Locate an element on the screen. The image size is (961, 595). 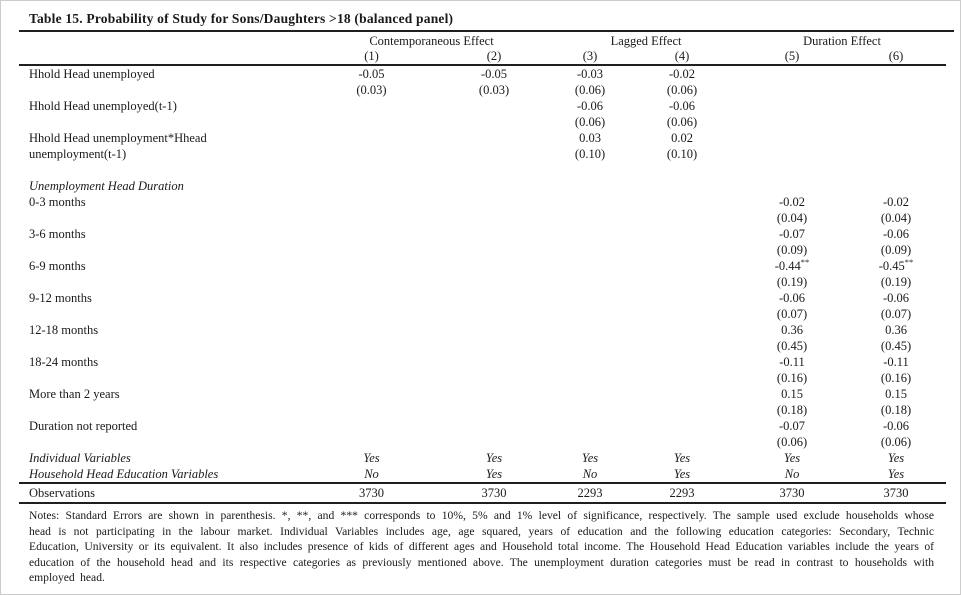
cell-coefficient: 0.03 is located at coordinates (590, 138).